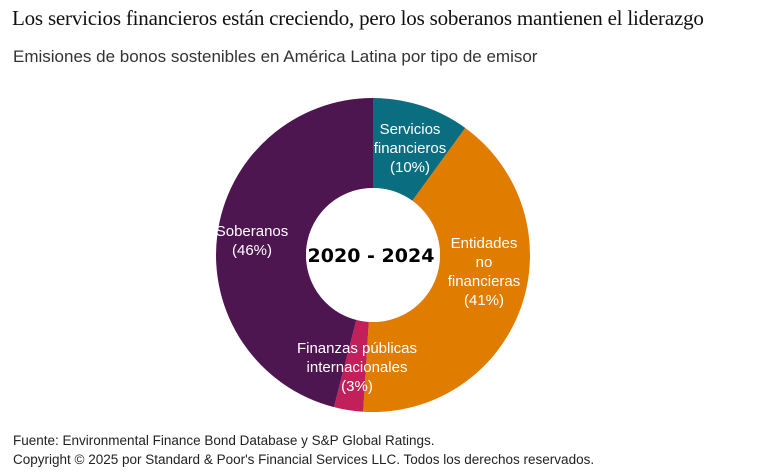  I want to click on slice-servicios-financieros, so click(419, 149).